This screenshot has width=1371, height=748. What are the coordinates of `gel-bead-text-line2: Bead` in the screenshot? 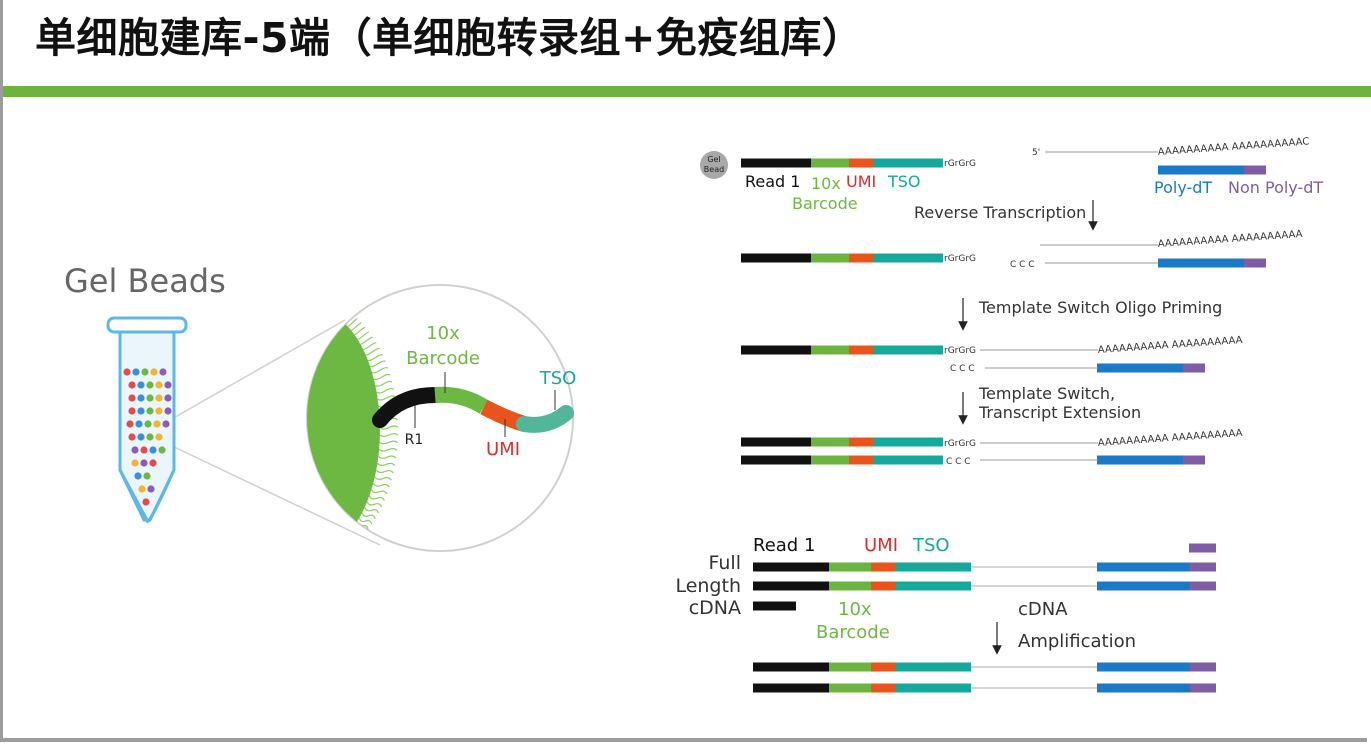 It's located at (714, 169).